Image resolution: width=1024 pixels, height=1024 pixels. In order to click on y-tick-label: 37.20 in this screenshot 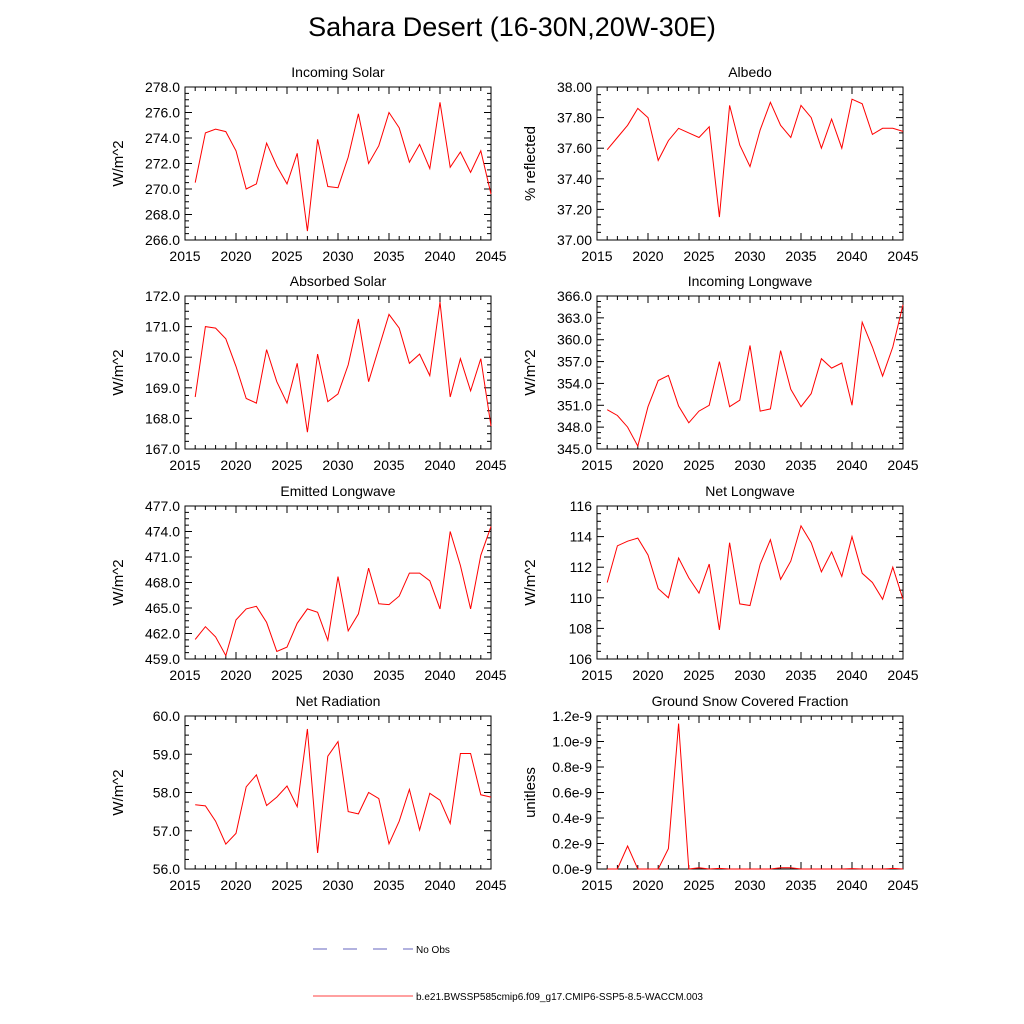, I will do `click(574, 209)`.